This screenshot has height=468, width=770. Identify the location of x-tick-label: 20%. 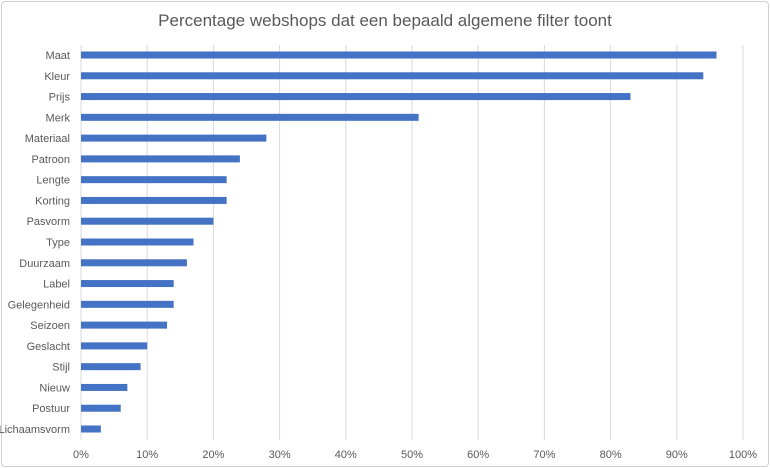
(213, 455).